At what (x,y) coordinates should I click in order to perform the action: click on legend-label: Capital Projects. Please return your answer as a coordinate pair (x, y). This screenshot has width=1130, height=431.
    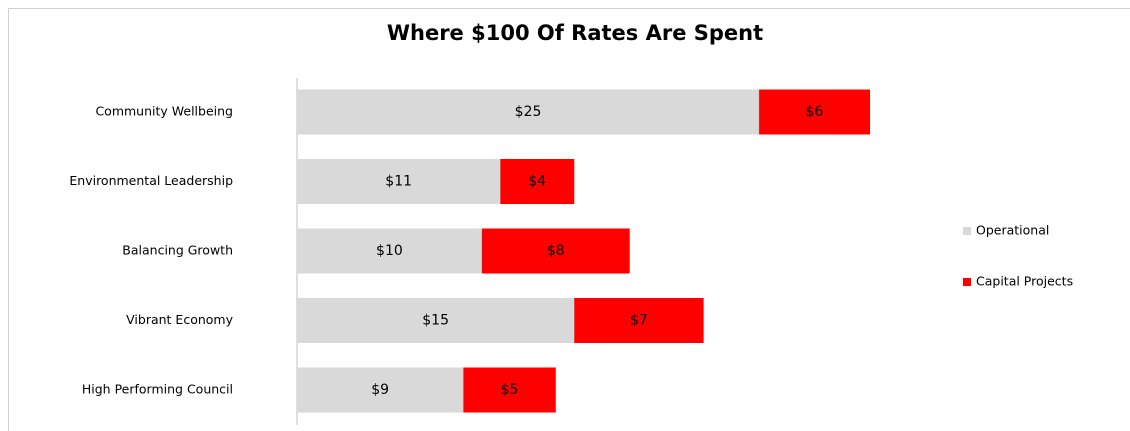
    Looking at the image, I should click on (1024, 281).